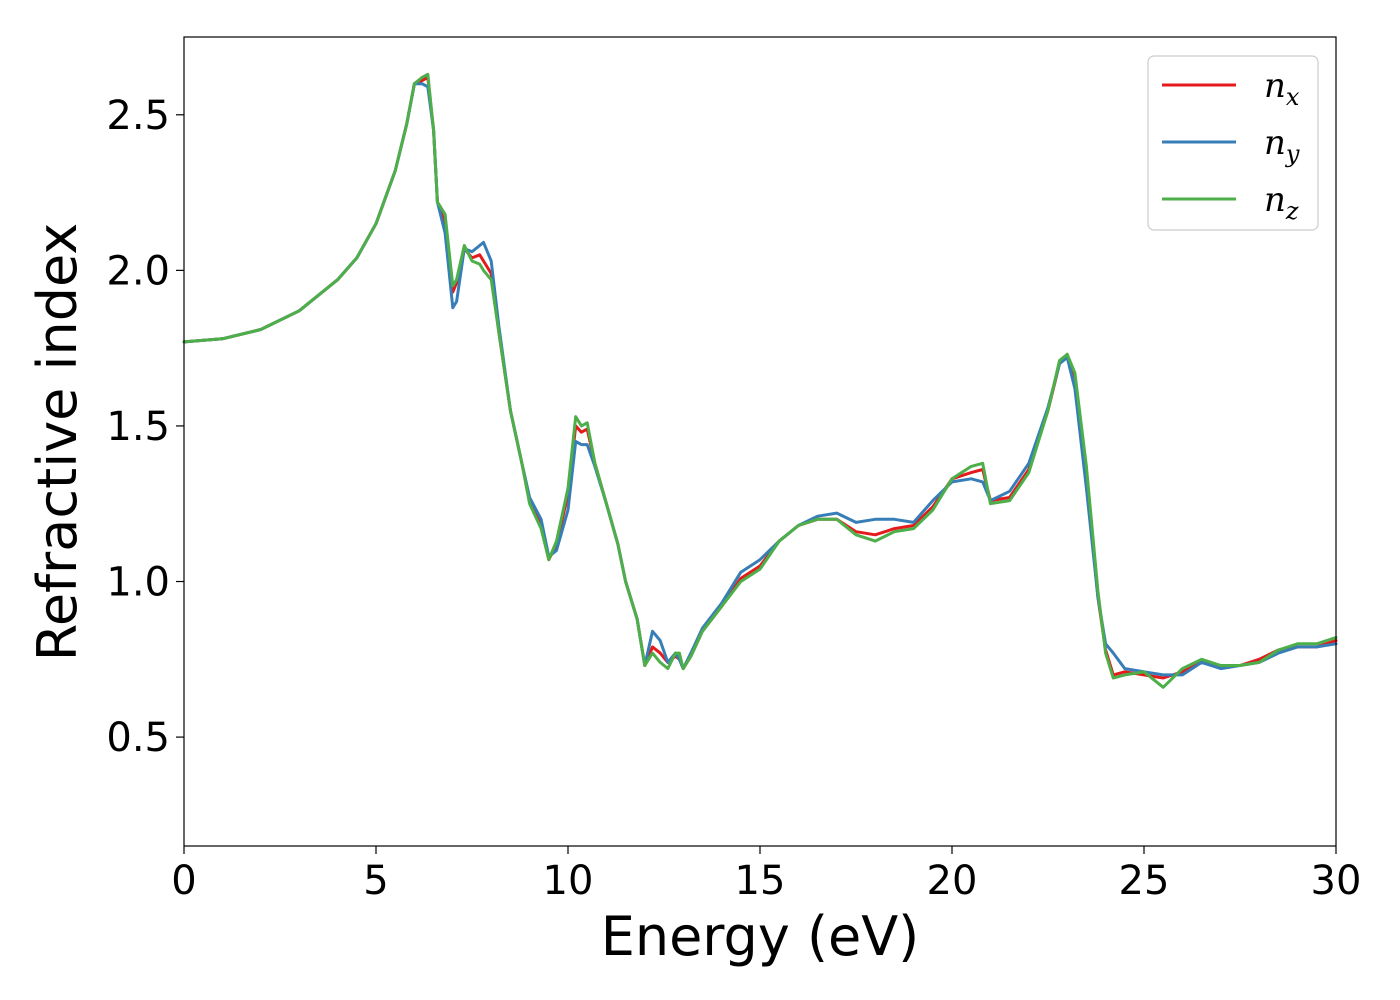 This screenshot has width=1400, height=1000. What do you see at coordinates (138, 738) in the screenshot?
I see `y-tick-label: 0.5` at bounding box center [138, 738].